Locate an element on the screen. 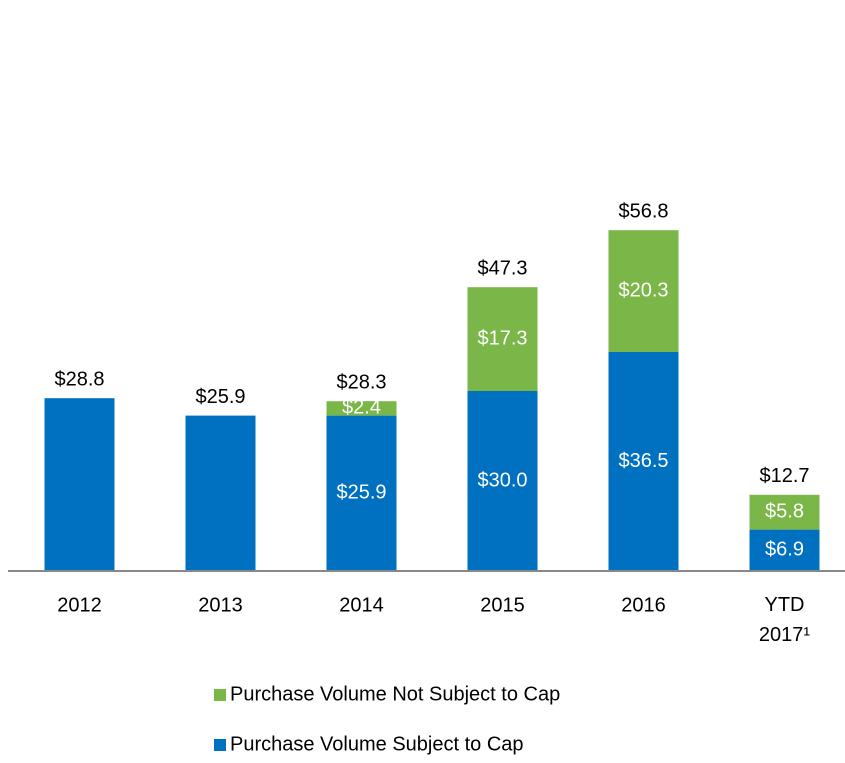 The width and height of the screenshot is (845, 763). bar-value-label: $5.8 is located at coordinates (784, 511).